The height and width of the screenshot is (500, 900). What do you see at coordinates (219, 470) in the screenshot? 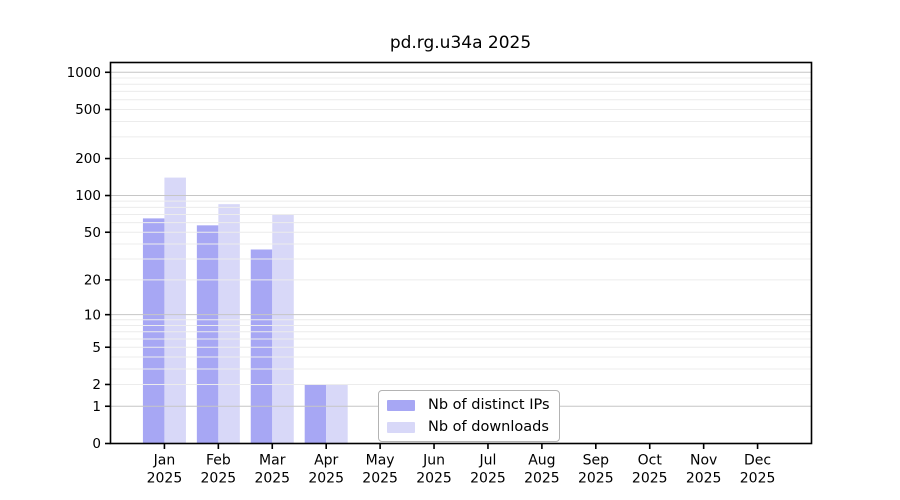
I see `x-tick-label: Feb 2025` at bounding box center [219, 470].